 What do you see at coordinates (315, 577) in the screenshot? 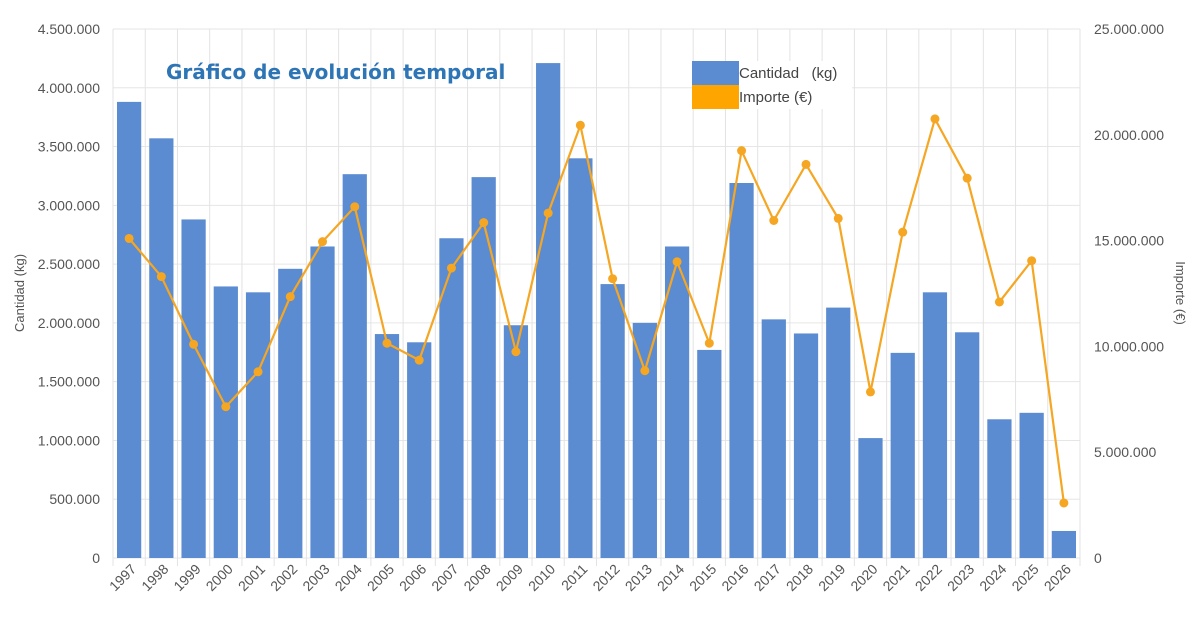
I see `x-tick-label: 2003` at bounding box center [315, 577].